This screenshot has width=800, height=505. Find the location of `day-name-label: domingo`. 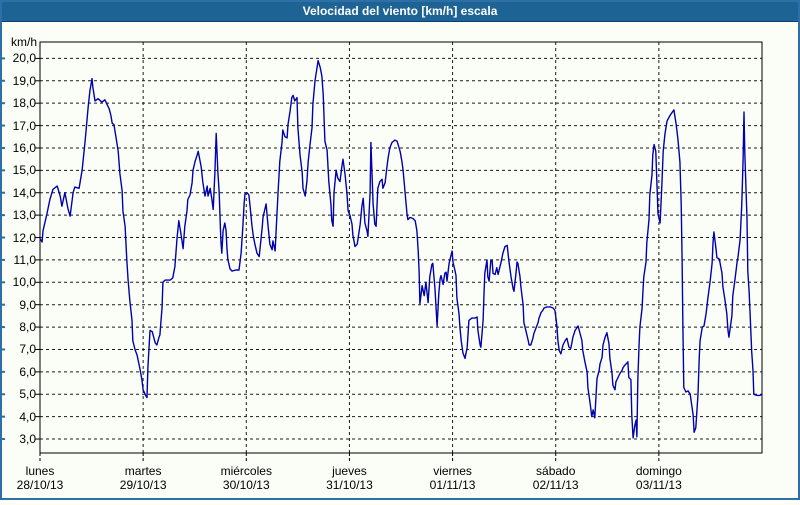

day-name-label: domingo is located at coordinates (658, 471).